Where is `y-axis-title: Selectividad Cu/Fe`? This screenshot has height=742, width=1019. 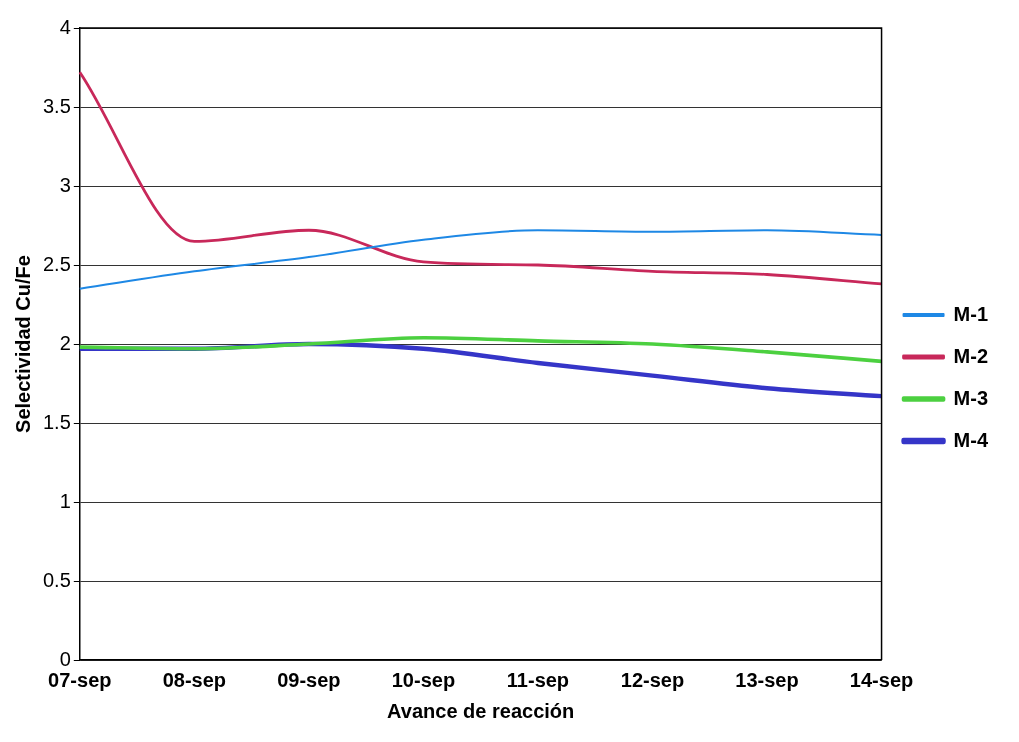 y-axis-title: Selectividad Cu/Fe is located at coordinates (22, 344).